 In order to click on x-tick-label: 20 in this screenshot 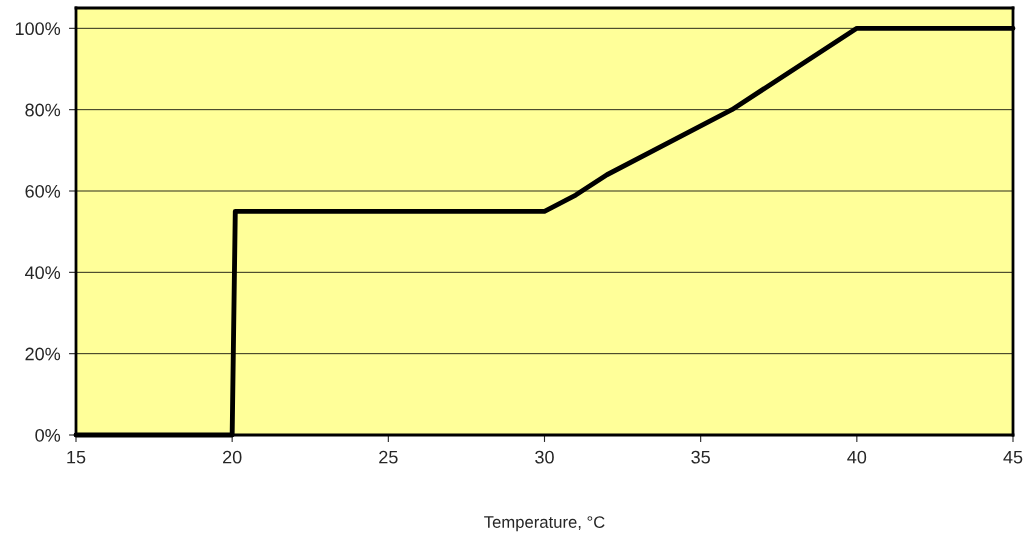, I will do `click(232, 457)`.